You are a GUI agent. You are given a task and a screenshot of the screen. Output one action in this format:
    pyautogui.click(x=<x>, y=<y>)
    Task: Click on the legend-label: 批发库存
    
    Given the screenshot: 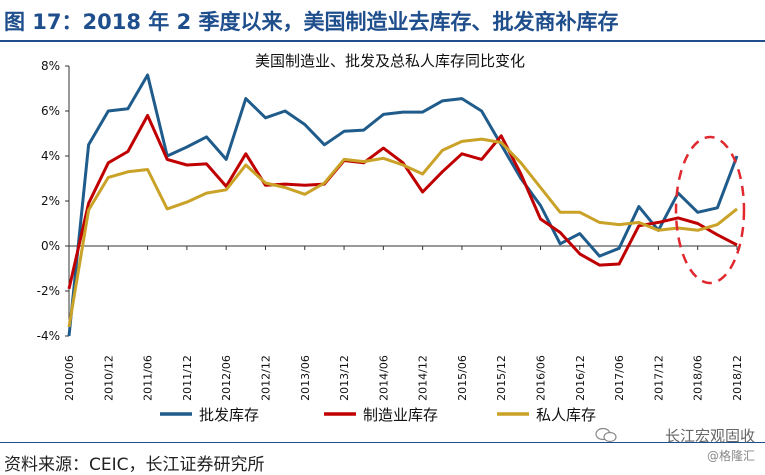 What is the action you would take?
    pyautogui.click(x=229, y=415)
    